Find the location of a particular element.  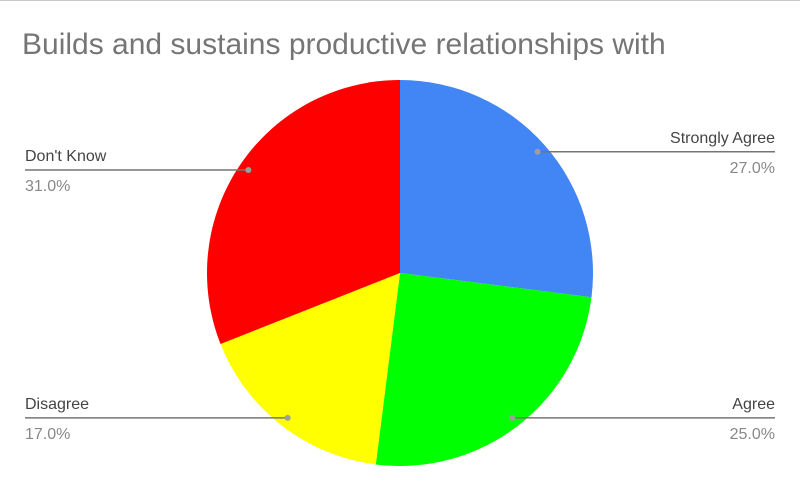

slice-label: Don't Know is located at coordinates (66, 156).